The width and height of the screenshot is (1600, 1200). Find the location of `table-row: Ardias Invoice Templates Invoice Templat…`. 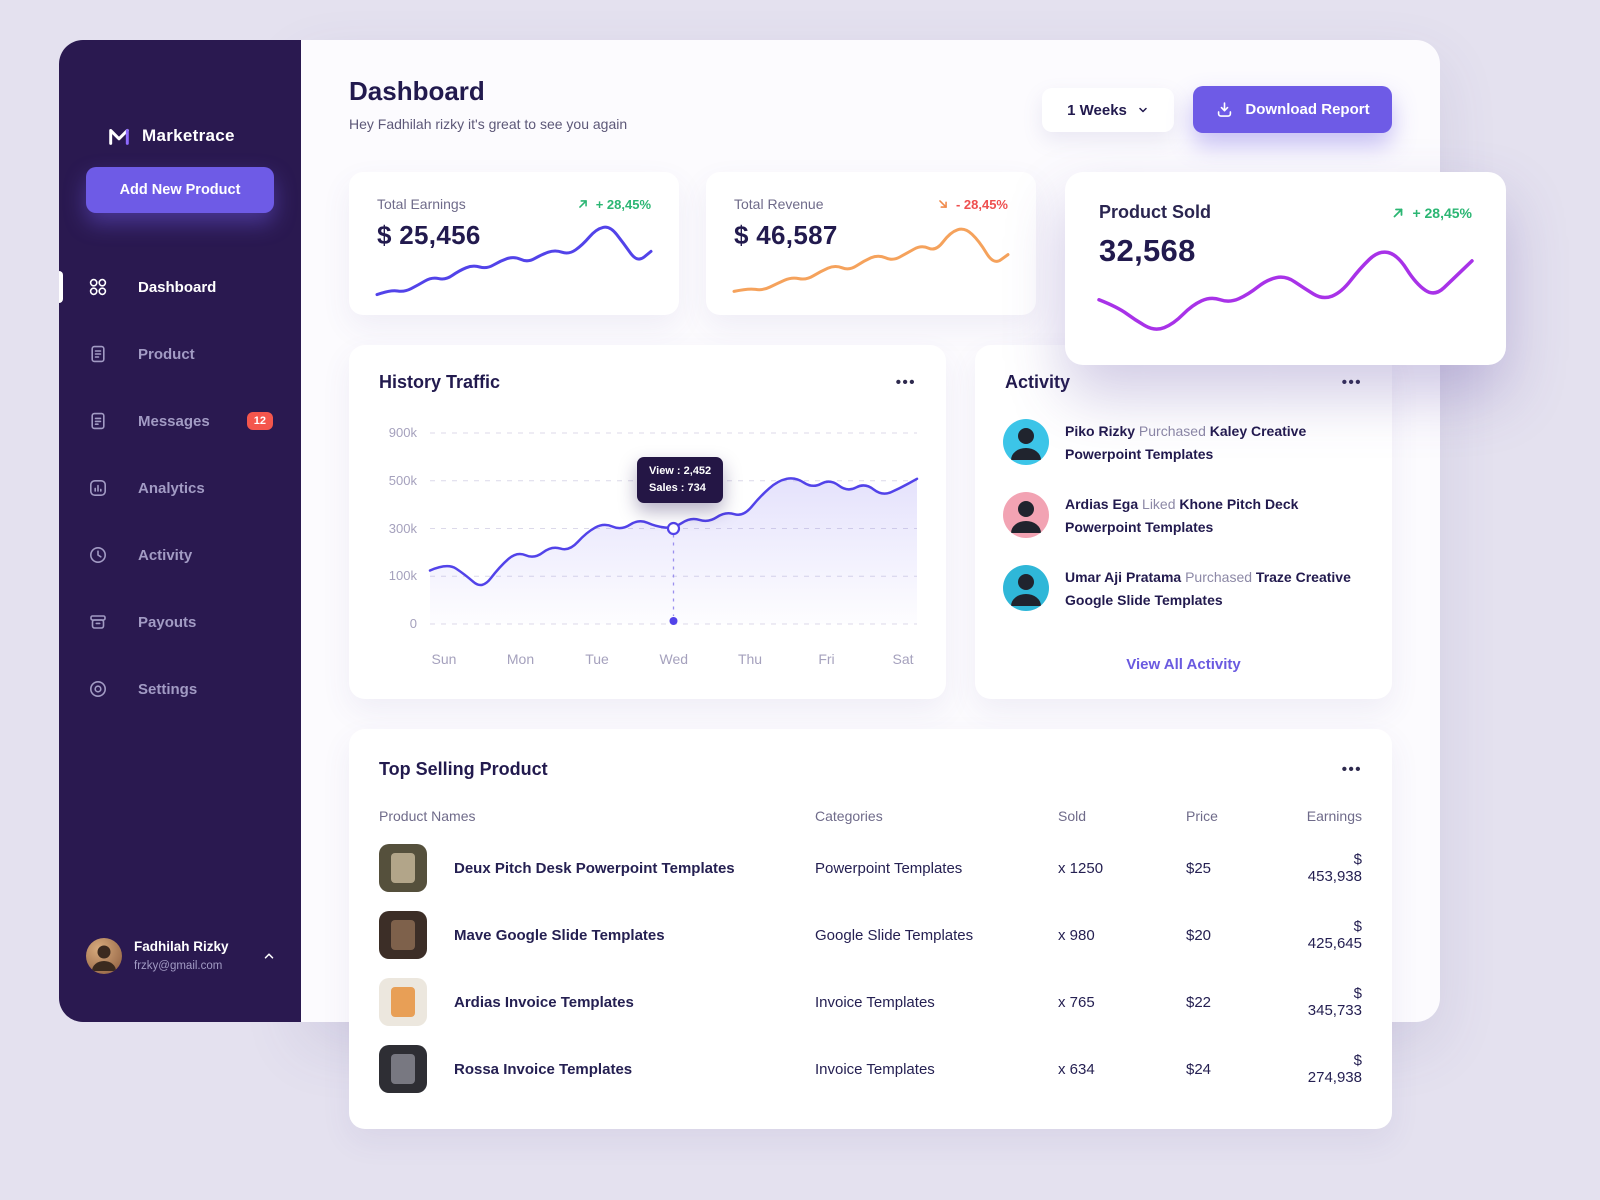

table-row: Ardias Invoice Templates Invoice Templat… is located at coordinates (870, 1002).